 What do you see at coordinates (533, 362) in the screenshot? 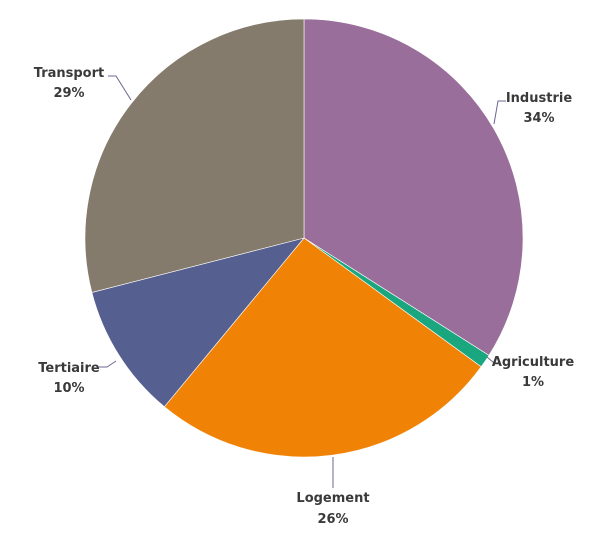
I see `slice-name-agriculture: Agriculture` at bounding box center [533, 362].